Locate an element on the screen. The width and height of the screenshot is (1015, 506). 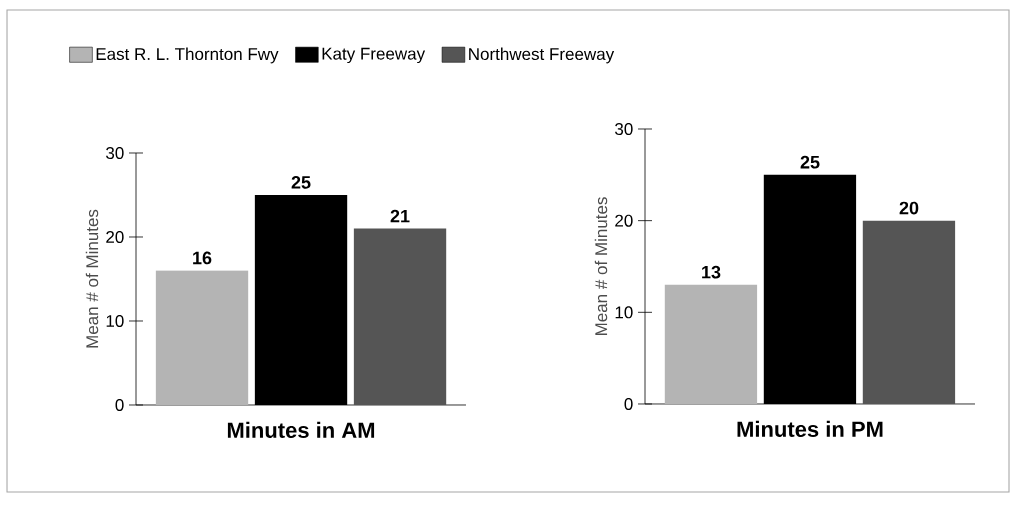
data-label: 16 is located at coordinates (202, 258).